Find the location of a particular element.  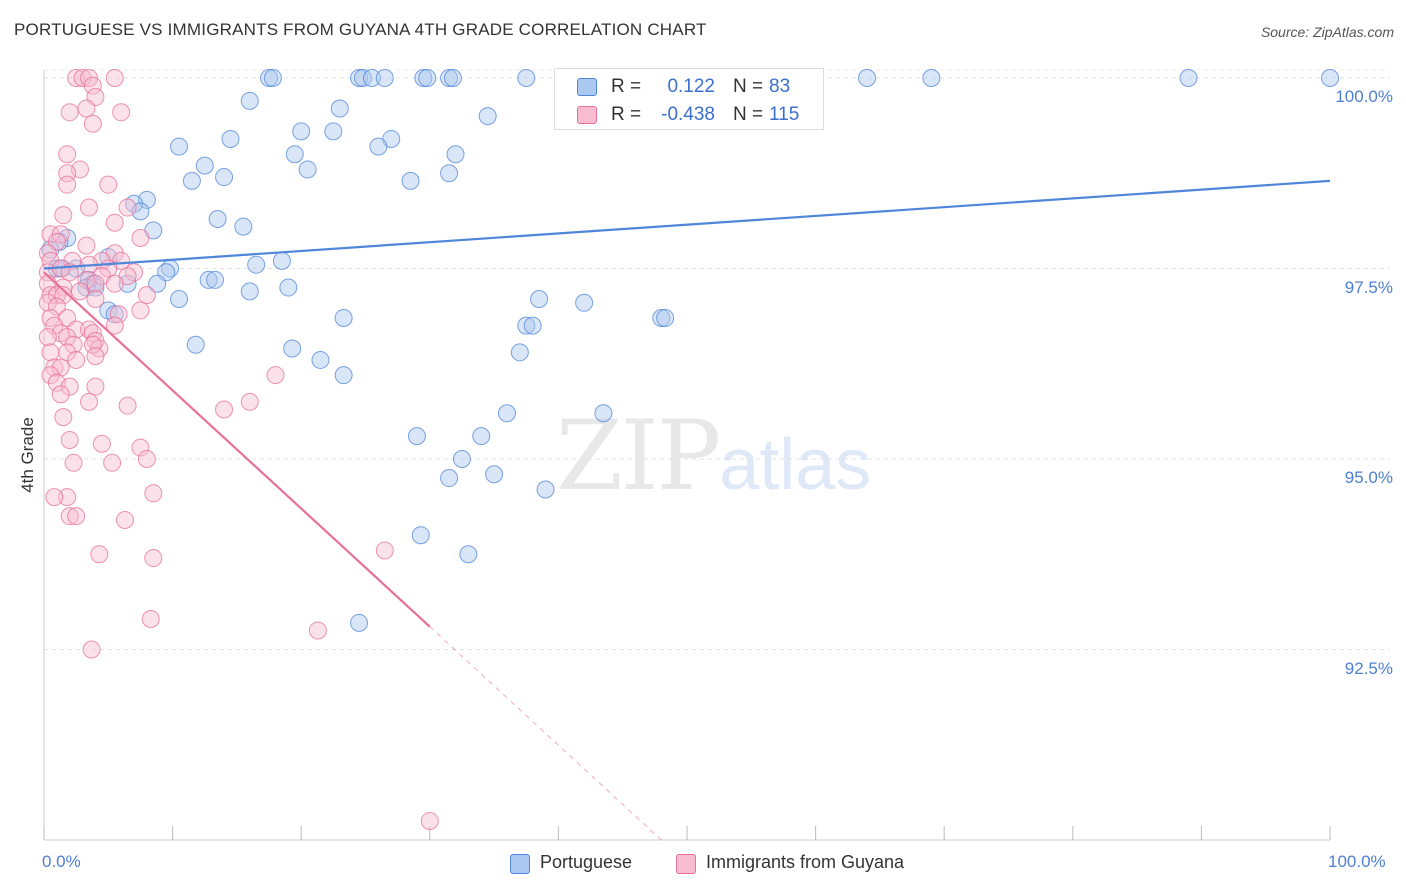

stats-legend-row-portuguese: R = 0.122 N = 83 is located at coordinates (689, 86).